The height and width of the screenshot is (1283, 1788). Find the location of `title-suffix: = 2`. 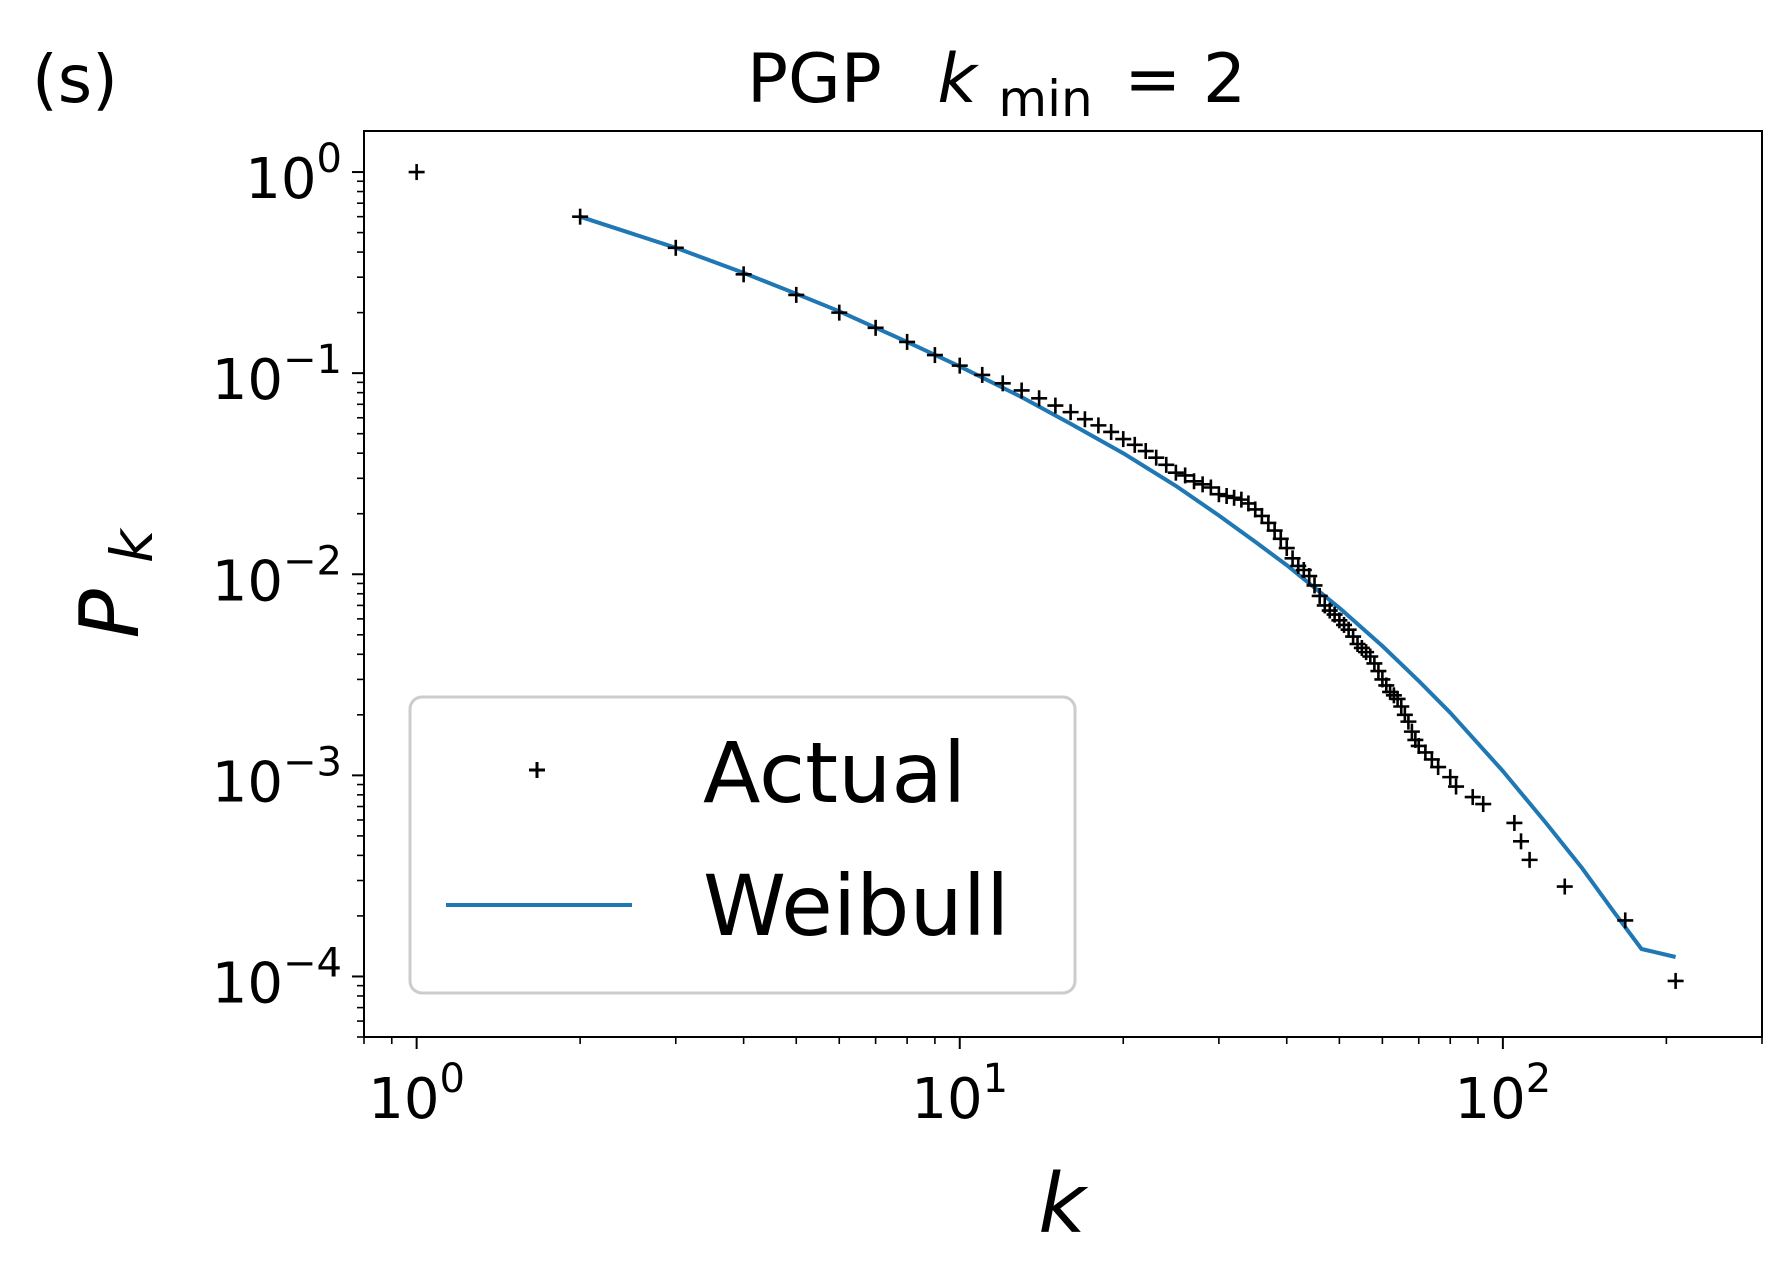

title-suffix: = 2 is located at coordinates (1185, 79).